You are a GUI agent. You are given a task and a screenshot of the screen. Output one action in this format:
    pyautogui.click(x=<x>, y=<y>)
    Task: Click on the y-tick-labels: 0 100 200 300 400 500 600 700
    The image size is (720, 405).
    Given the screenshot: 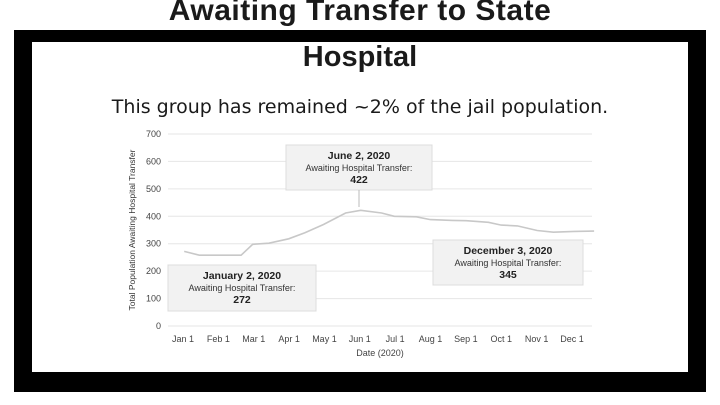 What is the action you would take?
    pyautogui.click(x=153, y=230)
    